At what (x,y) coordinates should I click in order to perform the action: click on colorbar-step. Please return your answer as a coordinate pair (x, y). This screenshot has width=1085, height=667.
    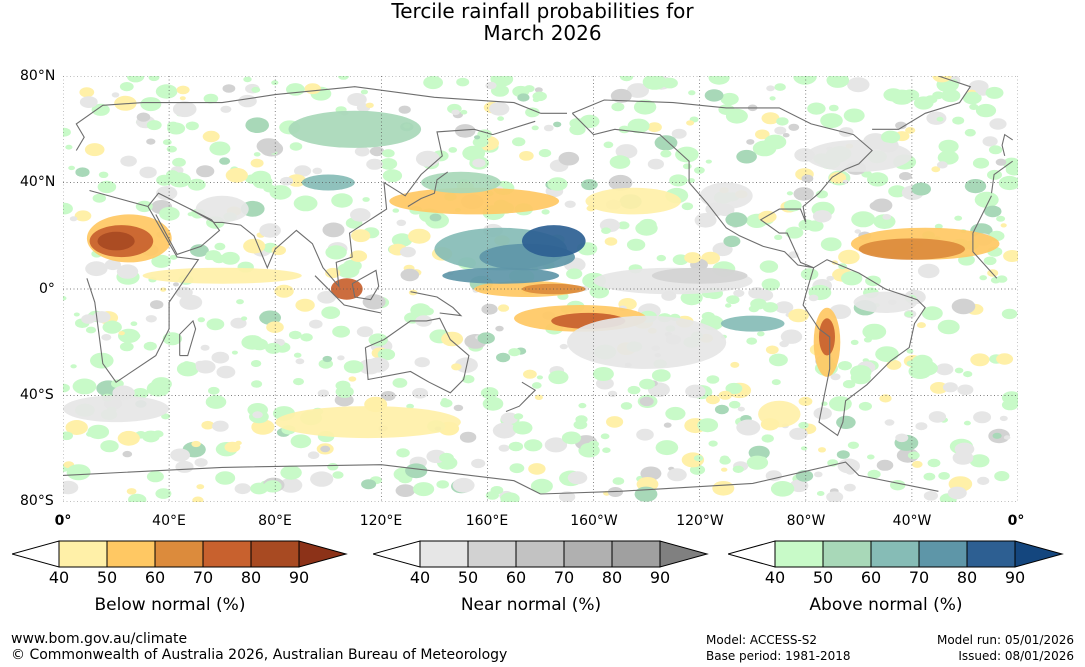
    Looking at the image, I should click on (588, 554).